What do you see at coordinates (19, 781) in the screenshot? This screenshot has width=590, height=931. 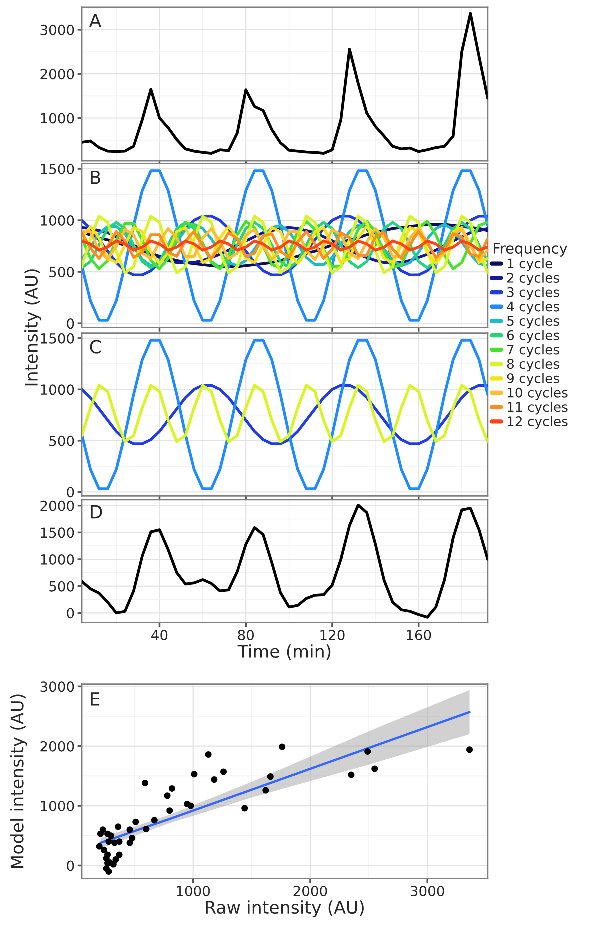 I see `y-axis-title: Model intensity (AU)` at bounding box center [19, 781].